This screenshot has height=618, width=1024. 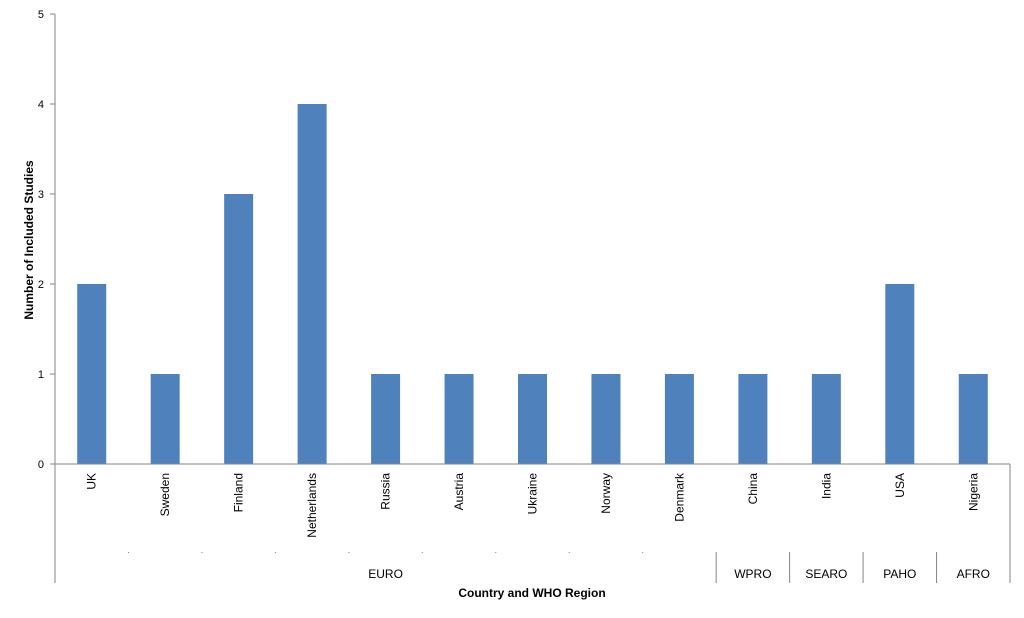 I want to click on region-group-label: PAHO, so click(x=899, y=574).